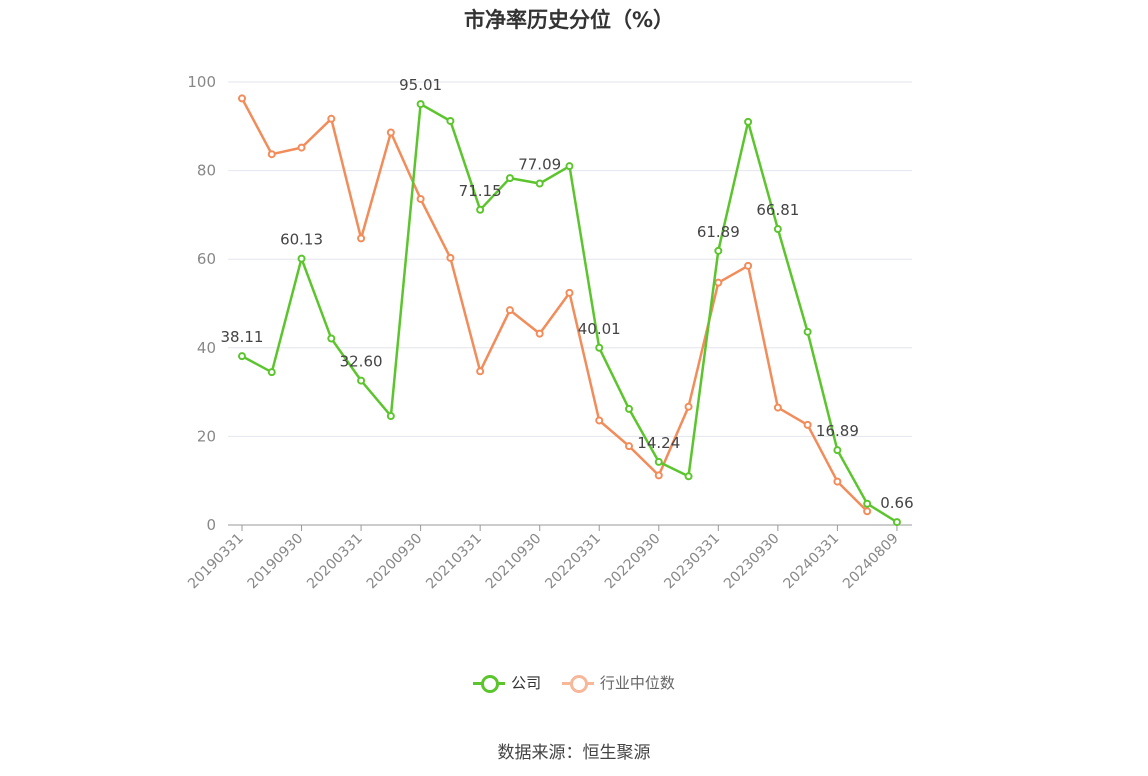  Describe the element at coordinates (489, 683) in the screenshot. I see `legend-marker-company-icon` at that location.